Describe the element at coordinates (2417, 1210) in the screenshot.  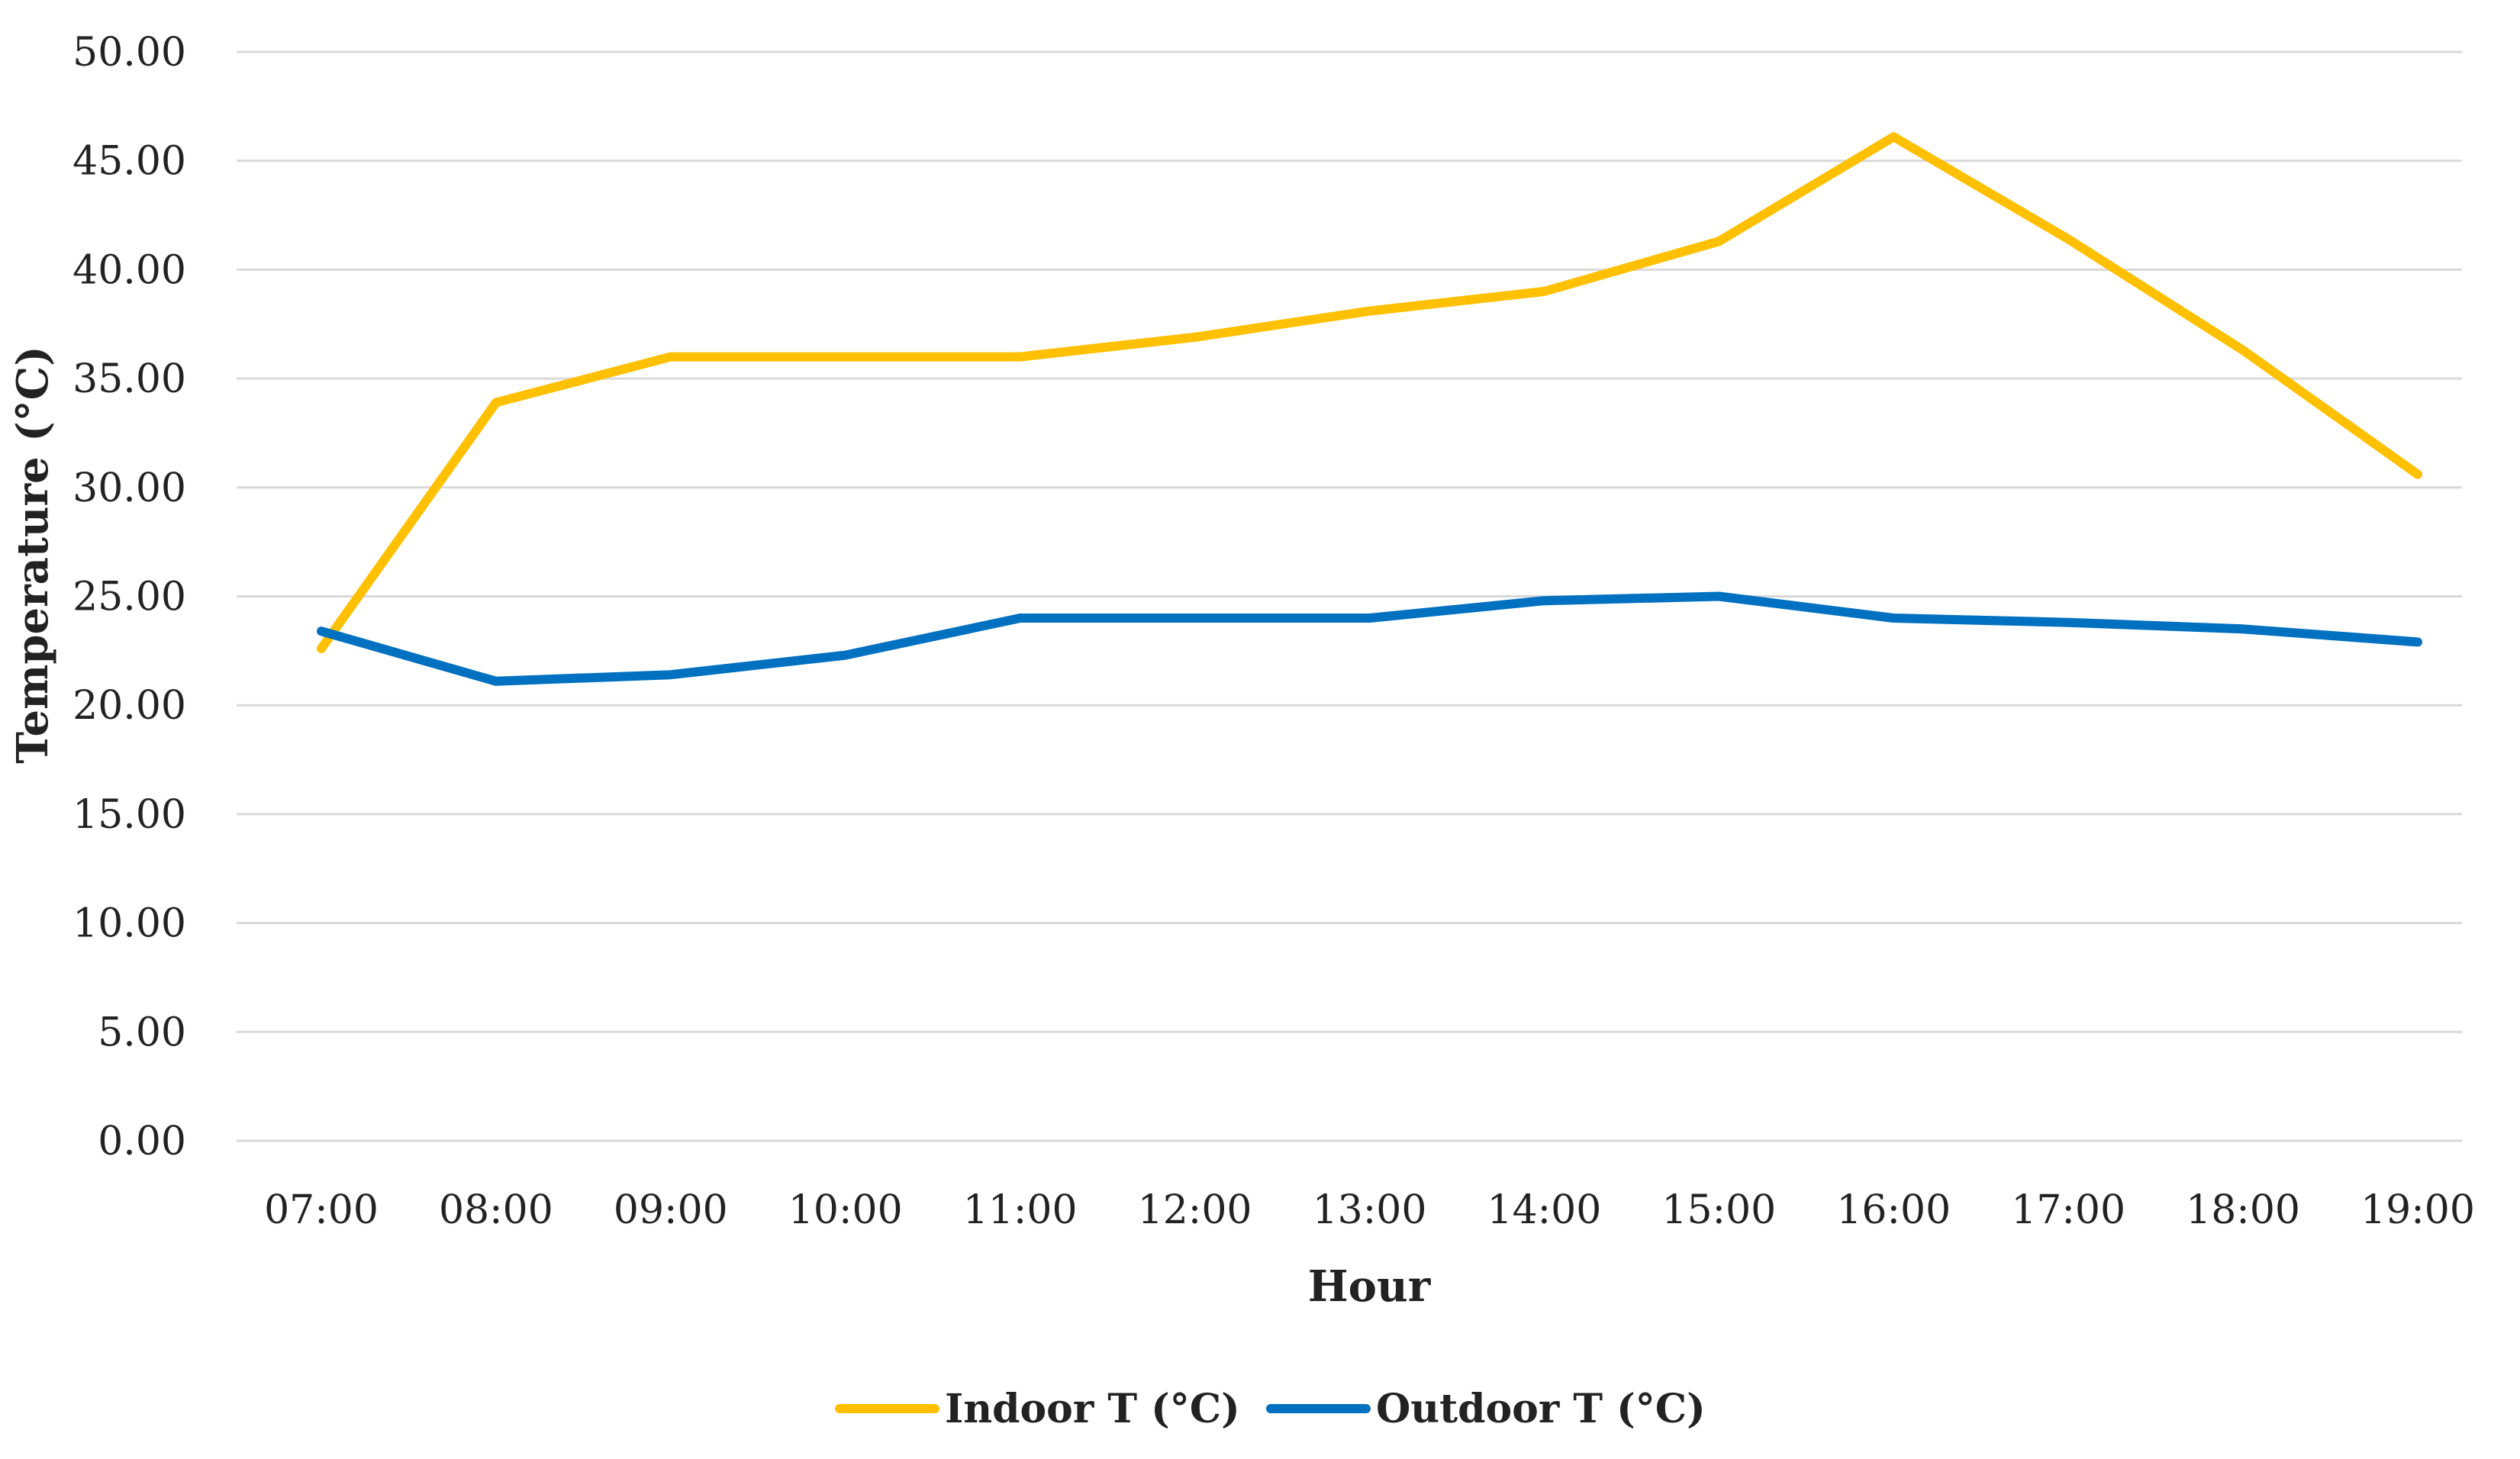
I see `x-tick-label: 19:00` at that location.